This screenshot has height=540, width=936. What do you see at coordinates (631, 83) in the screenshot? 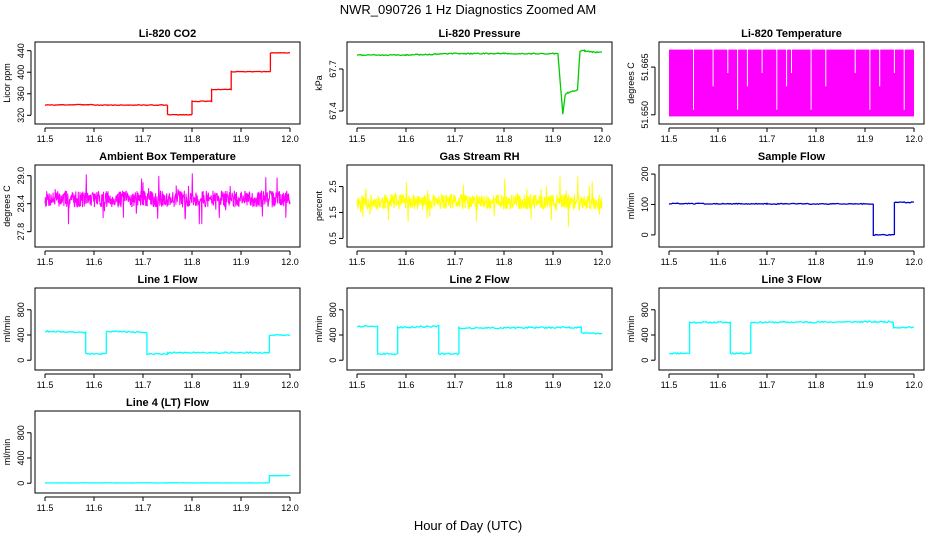
I see `y-axis-label: degrees C` at bounding box center [631, 83].